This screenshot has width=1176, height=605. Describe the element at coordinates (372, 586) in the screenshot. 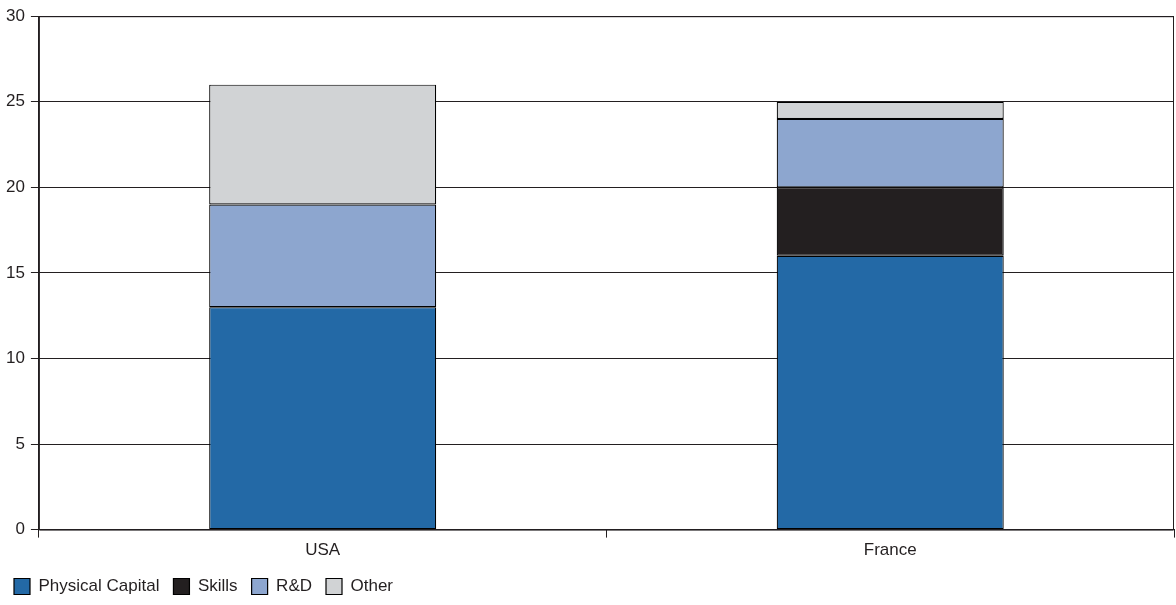

I see `legend-label: Other` at that location.